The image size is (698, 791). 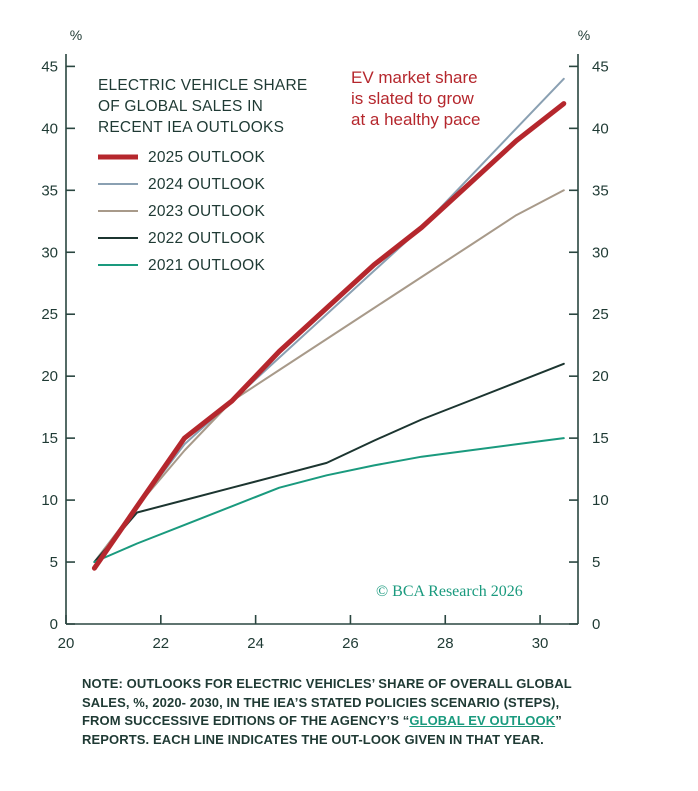 What do you see at coordinates (206, 238) in the screenshot?
I see `legend-label-2022-outlook: 2022 OUTLOOK` at bounding box center [206, 238].